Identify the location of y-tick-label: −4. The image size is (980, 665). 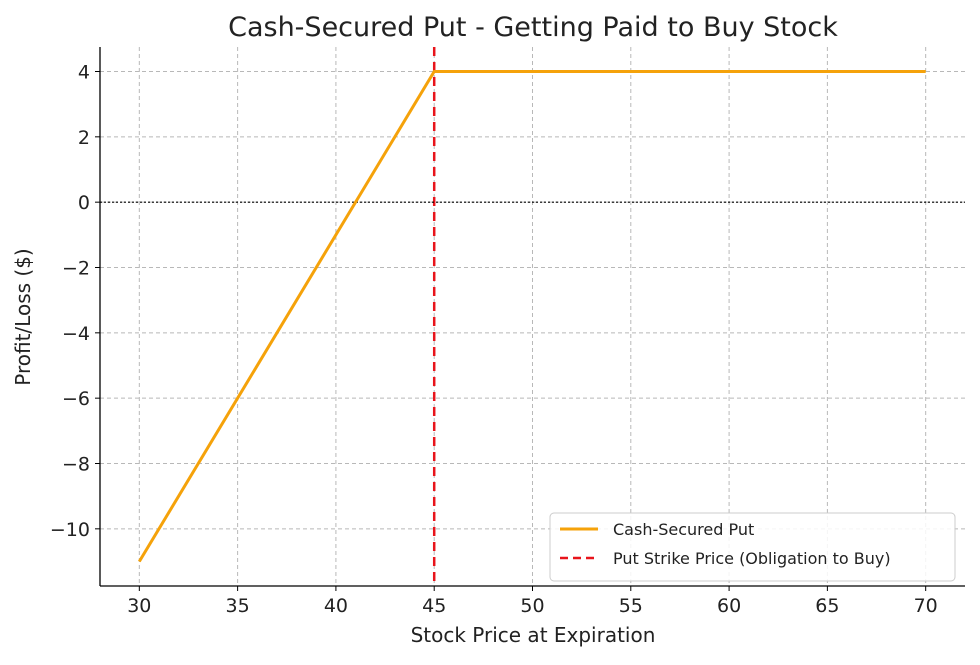
(76, 334).